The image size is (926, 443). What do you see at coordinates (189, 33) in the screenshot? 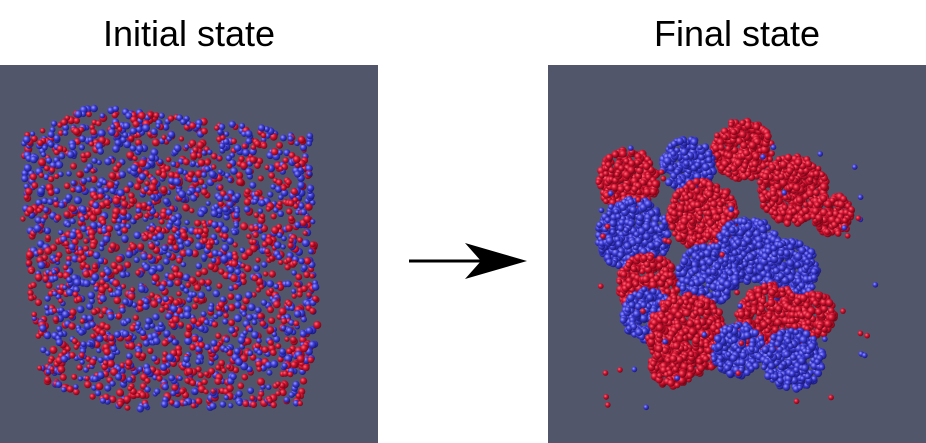
I see `initial-state-title: Initial state` at bounding box center [189, 33].